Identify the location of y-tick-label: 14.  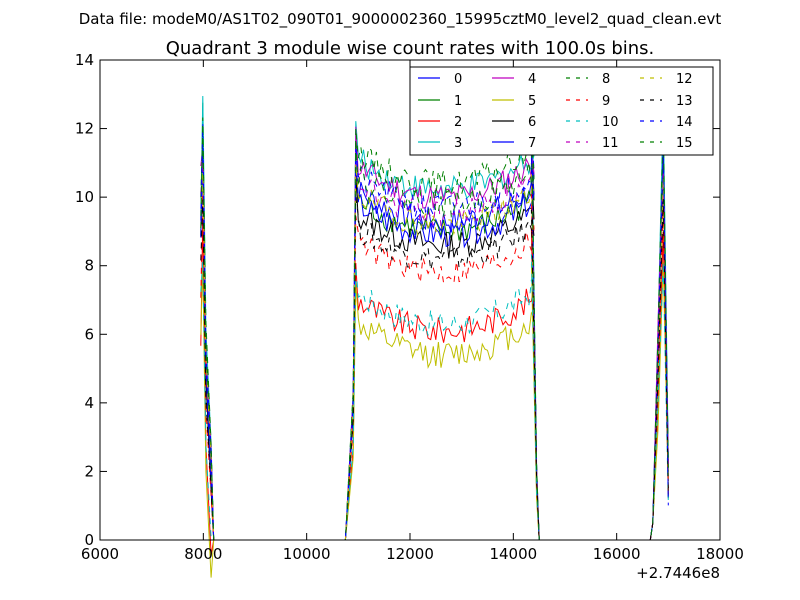
(84, 60).